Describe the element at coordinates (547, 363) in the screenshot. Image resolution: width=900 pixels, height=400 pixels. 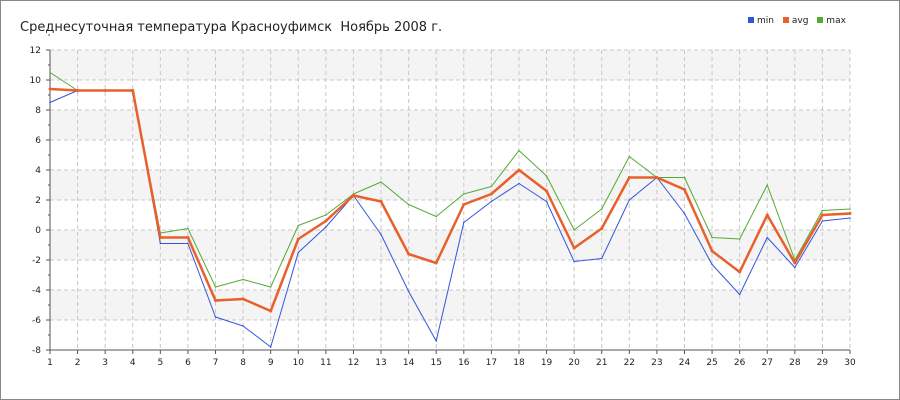
I see `x-tick-label: 19` at that location.